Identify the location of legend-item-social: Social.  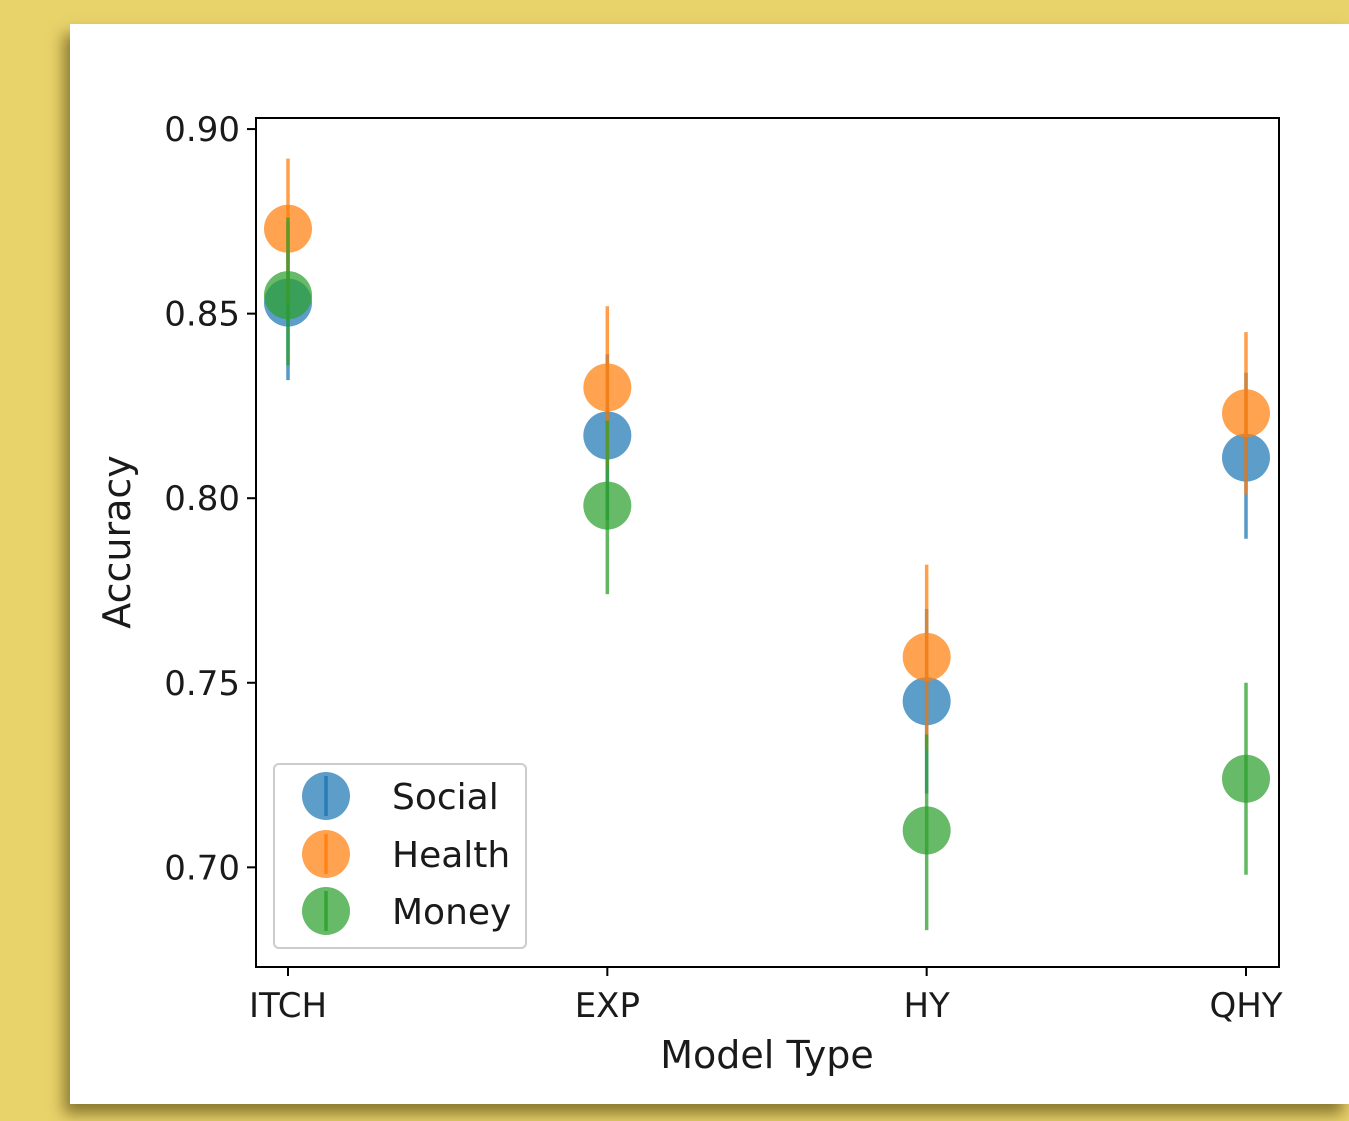
(400, 796).